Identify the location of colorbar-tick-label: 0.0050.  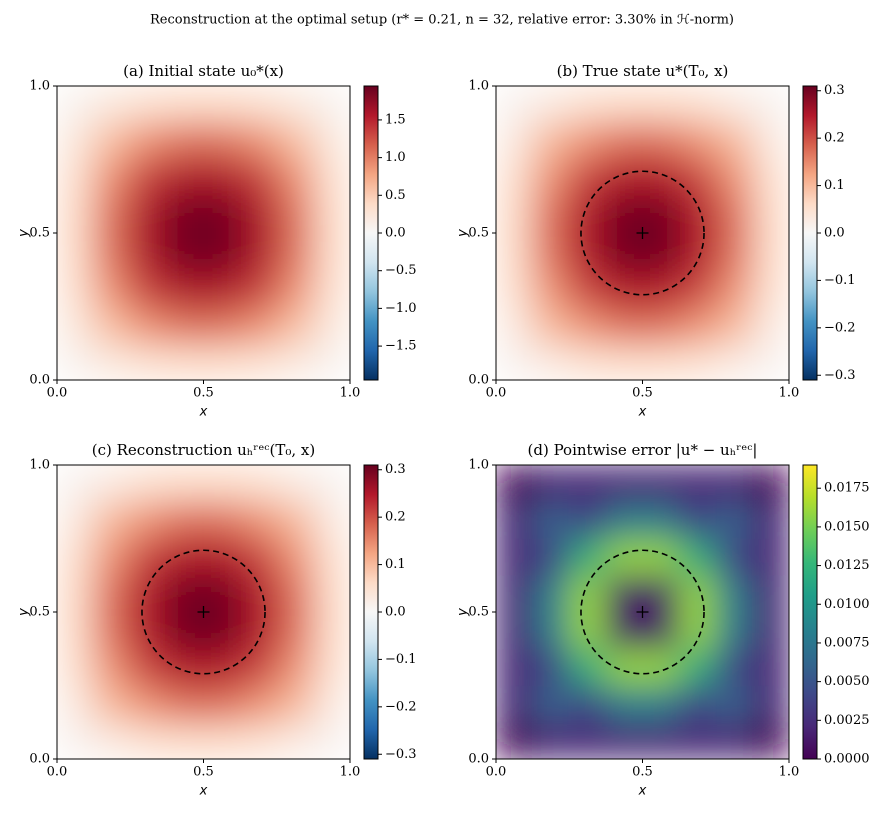
(847, 681).